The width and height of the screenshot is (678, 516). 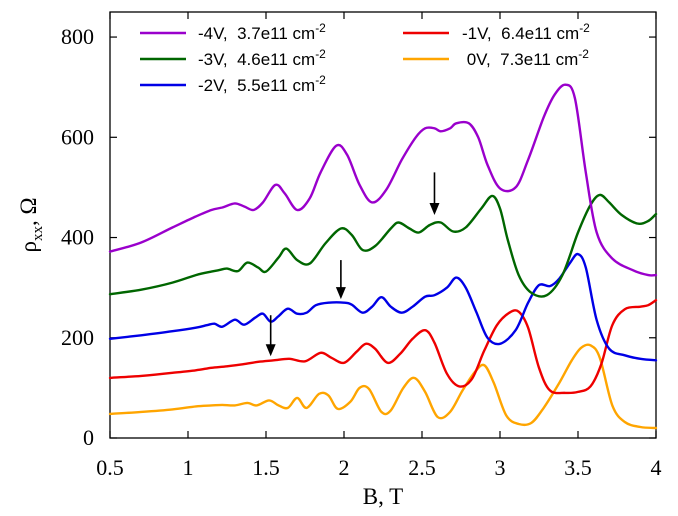 I want to click on y-tick-label: 400, so click(x=77, y=237).